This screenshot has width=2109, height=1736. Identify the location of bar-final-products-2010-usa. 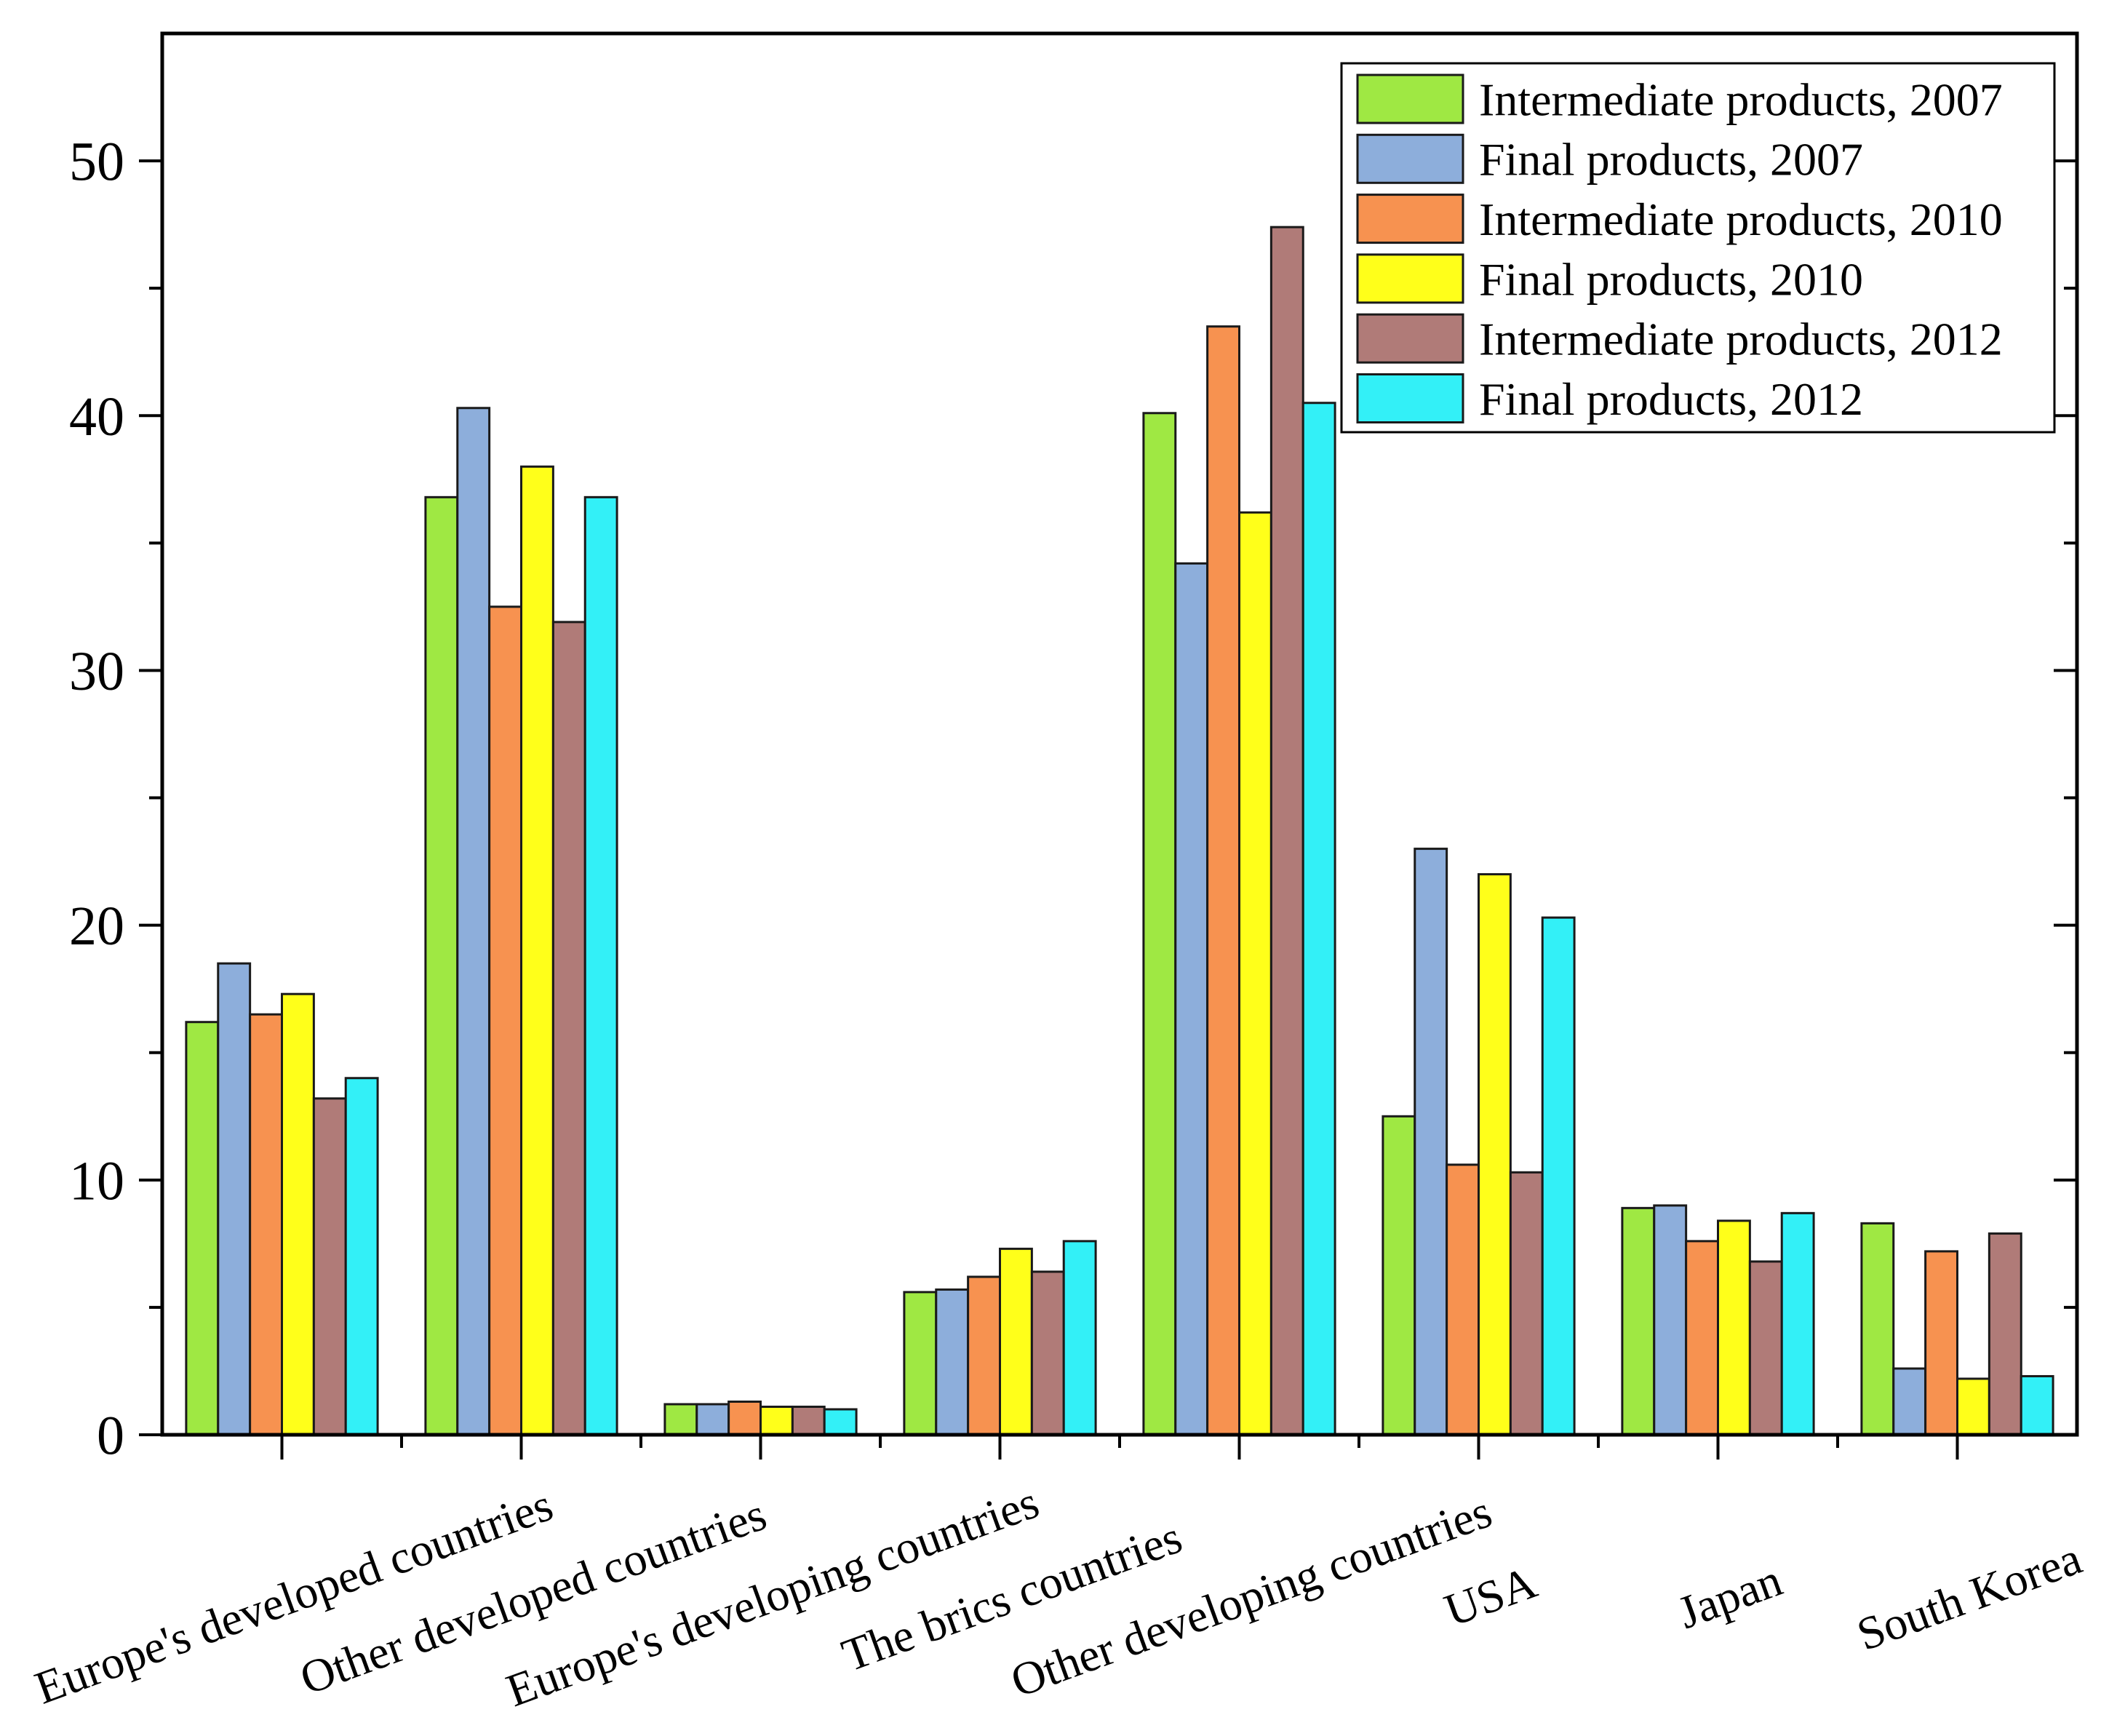
(1495, 1154).